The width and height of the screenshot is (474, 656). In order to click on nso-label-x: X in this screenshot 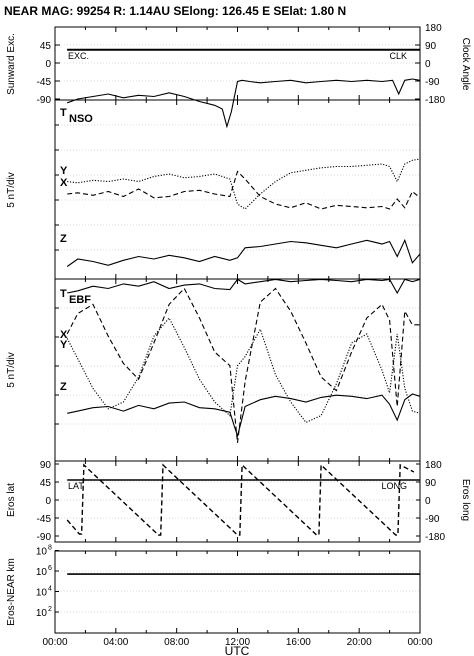, I will do `click(64, 183)`.